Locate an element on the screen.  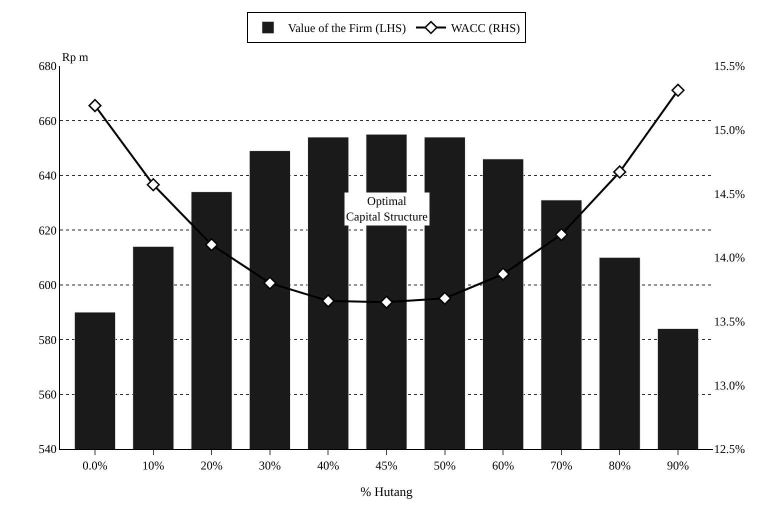
y-tick-label: 680 is located at coordinates (47, 66).